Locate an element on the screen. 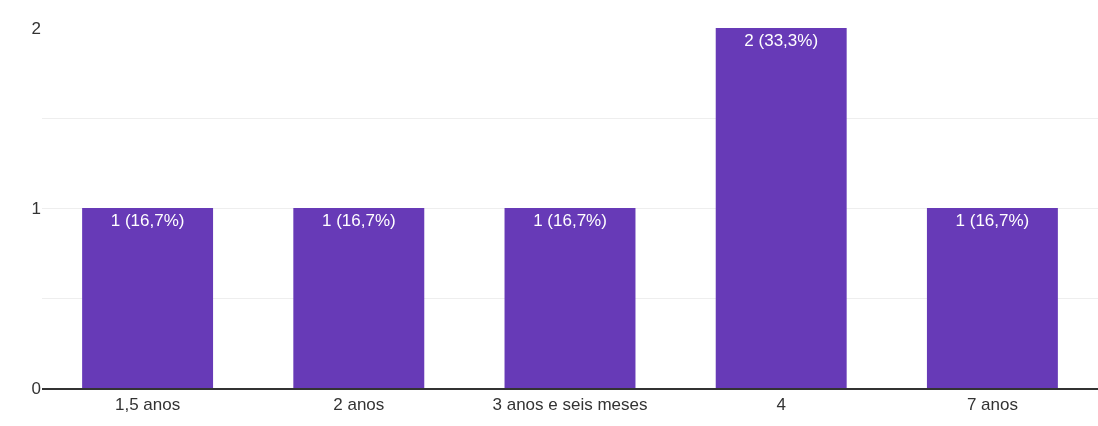  x-tick-label: 7 anos is located at coordinates (992, 405).